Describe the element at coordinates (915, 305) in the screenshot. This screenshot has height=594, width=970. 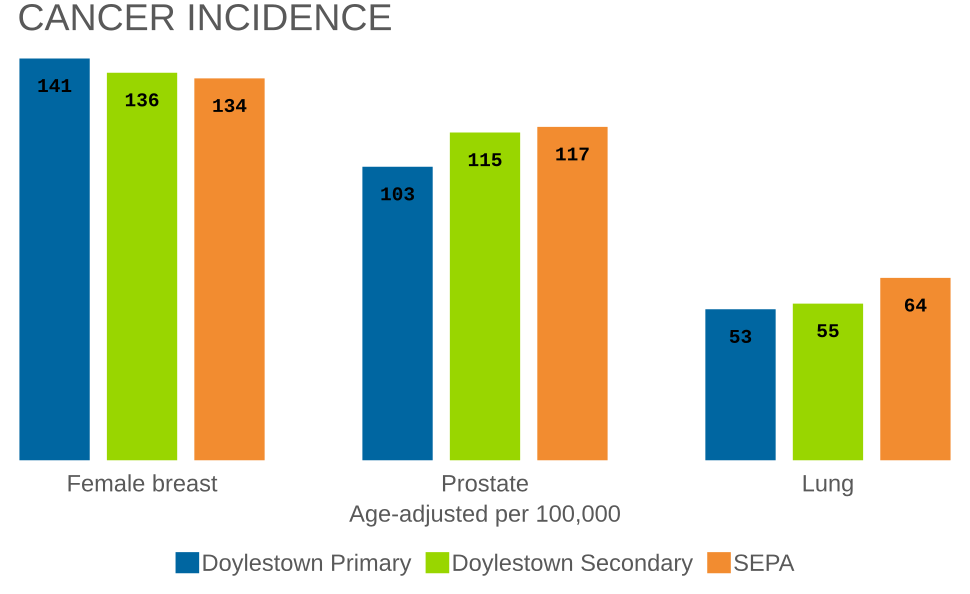
I see `data-label: 64` at that location.